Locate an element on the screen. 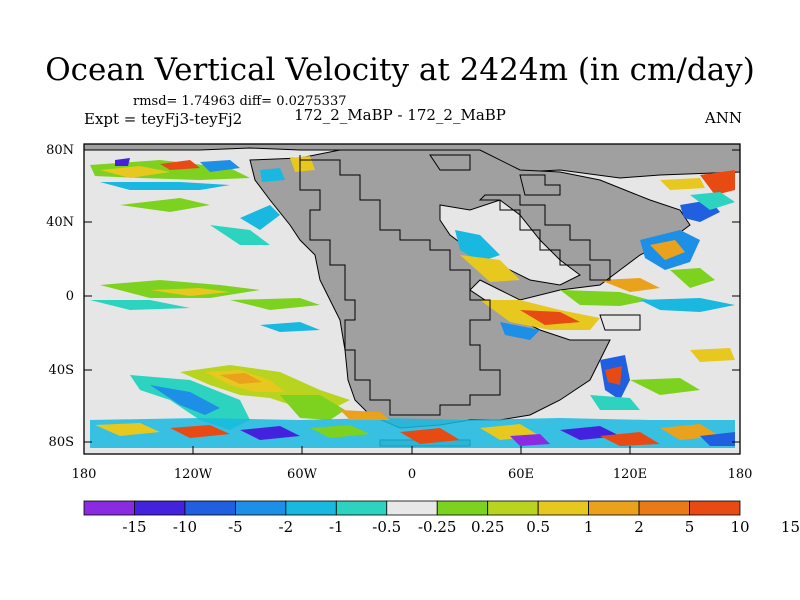 This screenshot has width=800, height=600. colorbar-label: 0.25 is located at coordinates (487, 527).